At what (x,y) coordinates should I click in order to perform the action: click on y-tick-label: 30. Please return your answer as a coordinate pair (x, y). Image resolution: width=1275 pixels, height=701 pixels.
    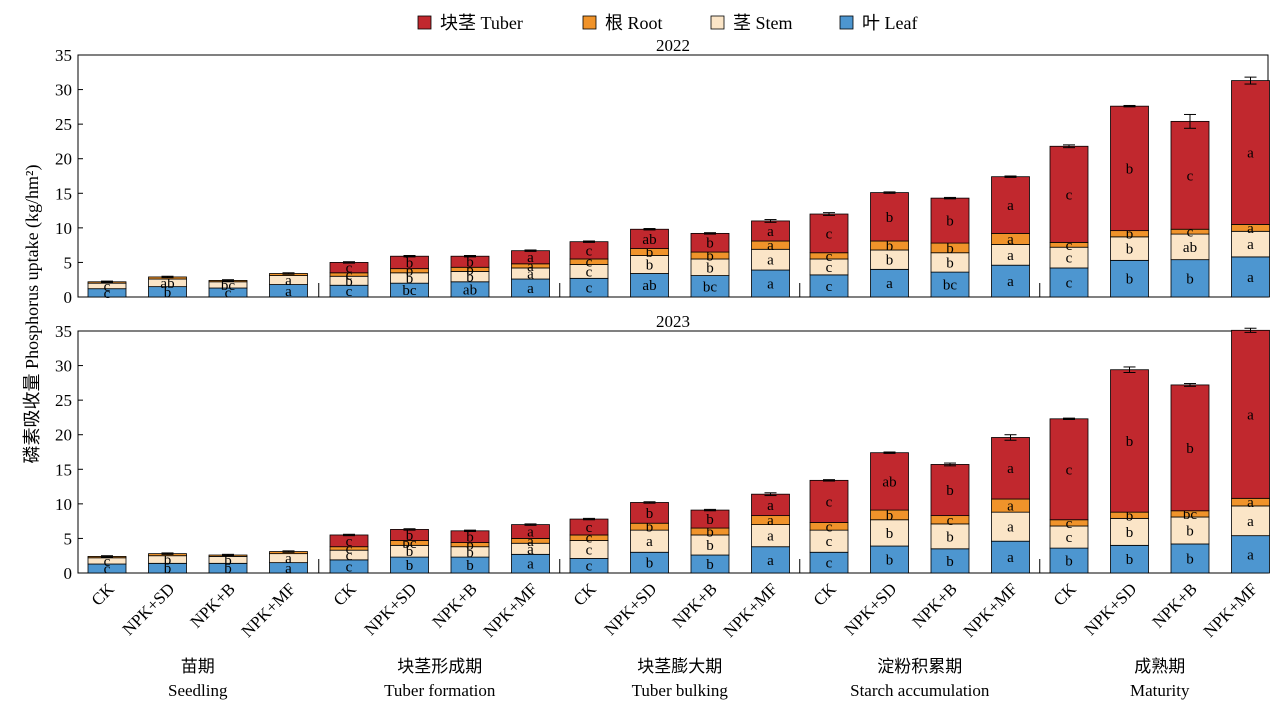
    Looking at the image, I should click on (63, 366).